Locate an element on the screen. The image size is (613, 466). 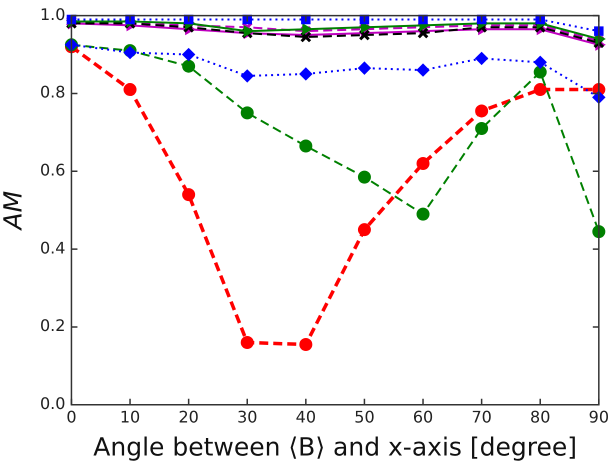
y-tick-label: 0.6 is located at coordinates (53, 170).